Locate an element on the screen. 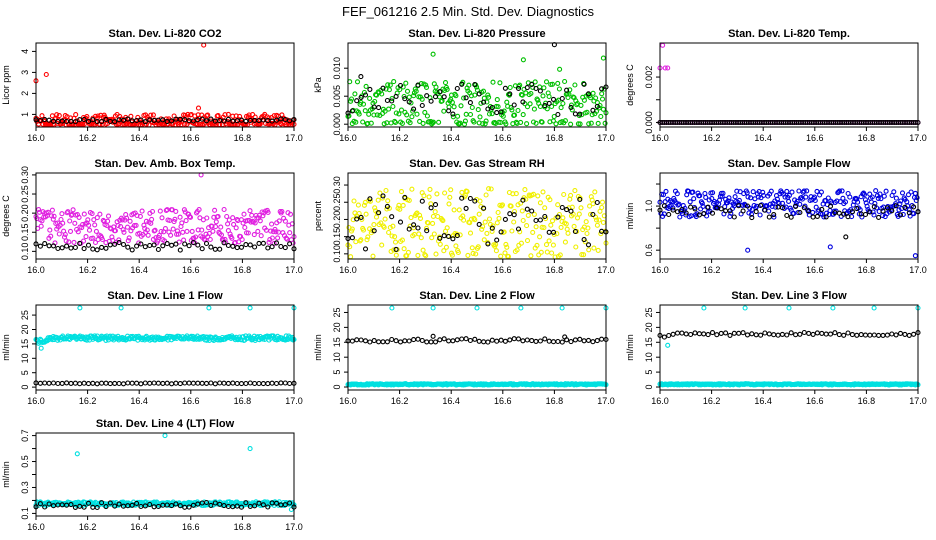 This screenshot has width=936, height=540. x-tick-label: 16.0 is located at coordinates (348, 270).